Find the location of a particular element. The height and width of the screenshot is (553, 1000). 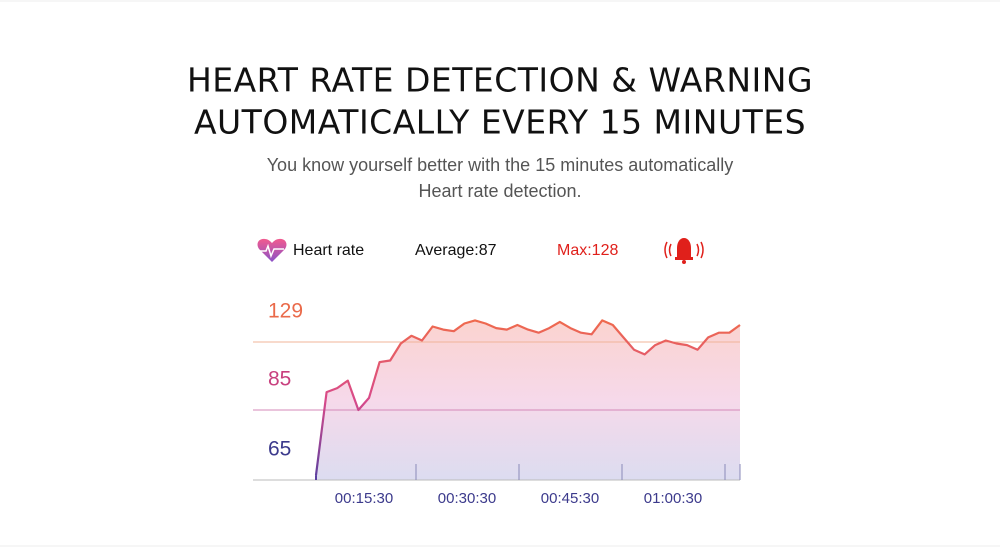

heart-icon is located at coordinates (272, 250).